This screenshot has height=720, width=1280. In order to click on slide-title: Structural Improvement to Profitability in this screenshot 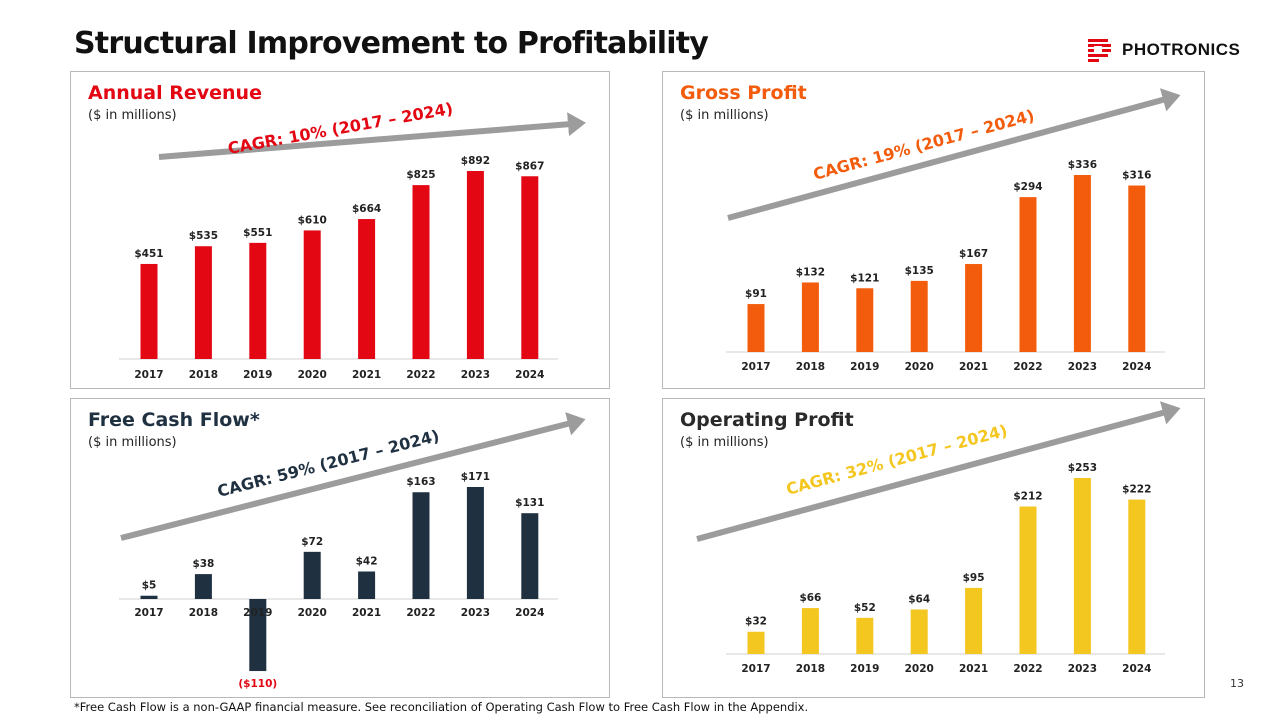, I will do `click(391, 43)`.